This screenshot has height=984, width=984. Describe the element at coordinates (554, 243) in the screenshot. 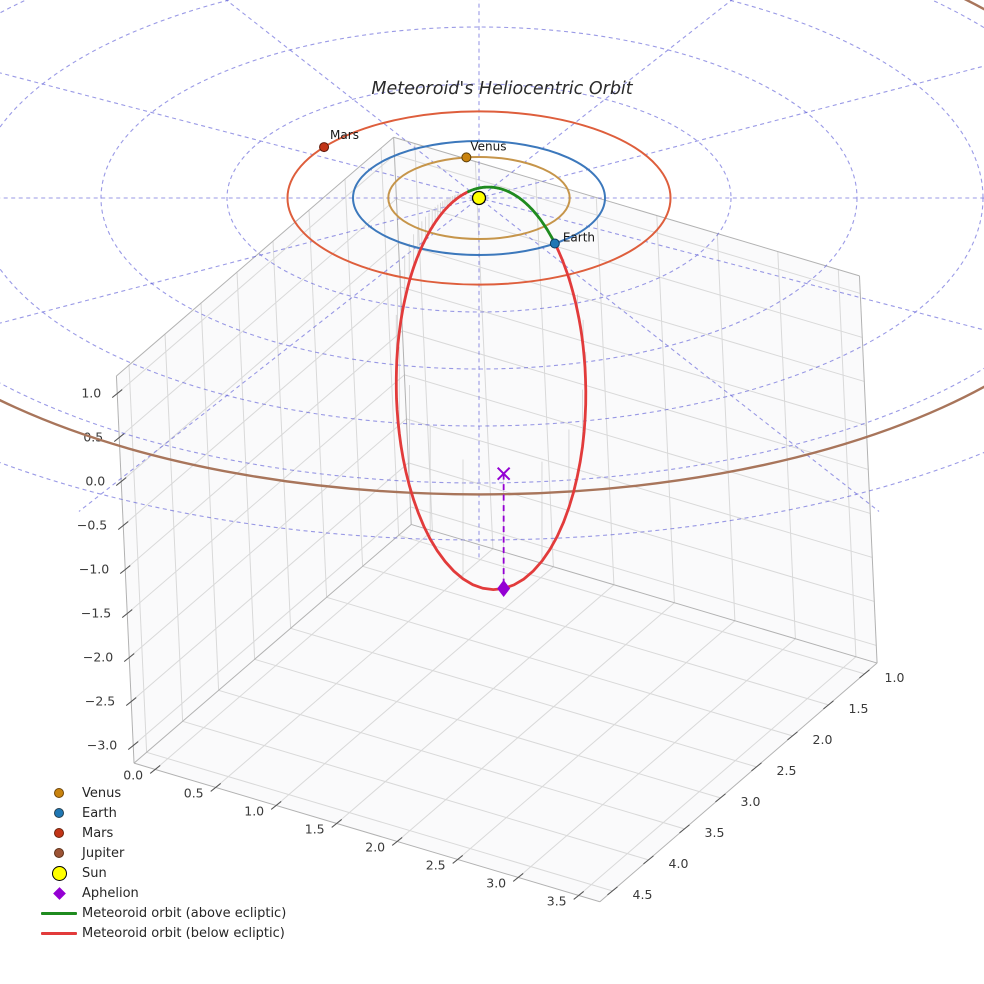

I see `earth-marker` at that location.